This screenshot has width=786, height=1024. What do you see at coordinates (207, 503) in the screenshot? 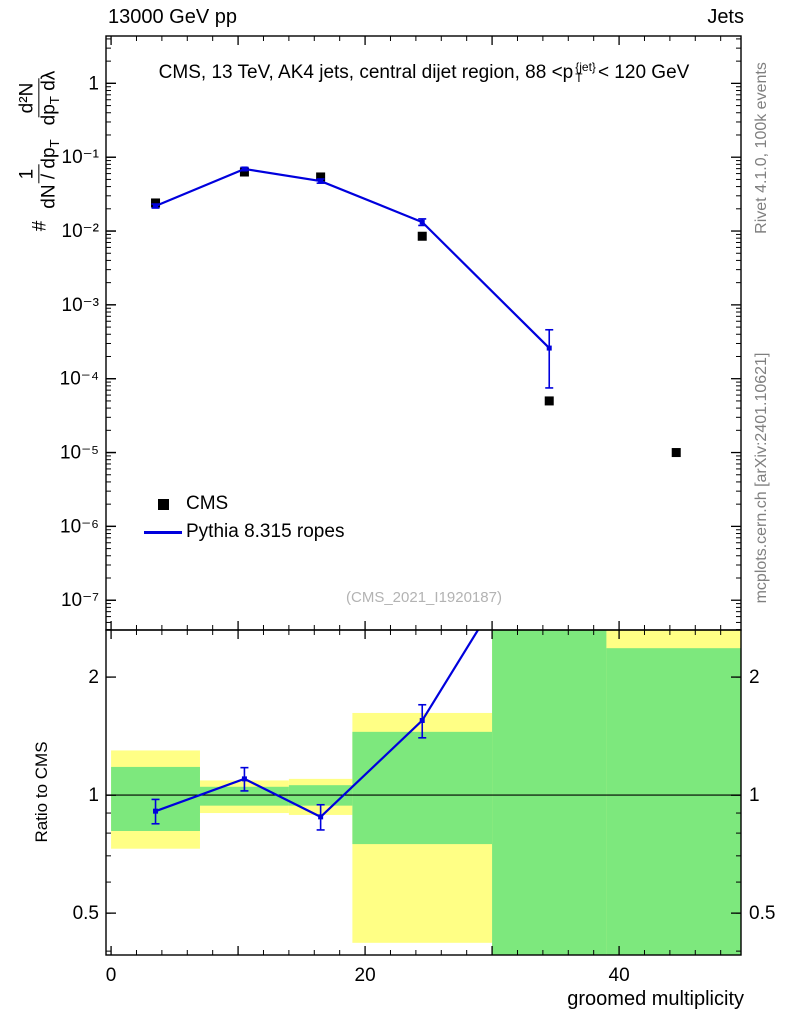
I see `legend-label-cms: CMS` at bounding box center [207, 503].